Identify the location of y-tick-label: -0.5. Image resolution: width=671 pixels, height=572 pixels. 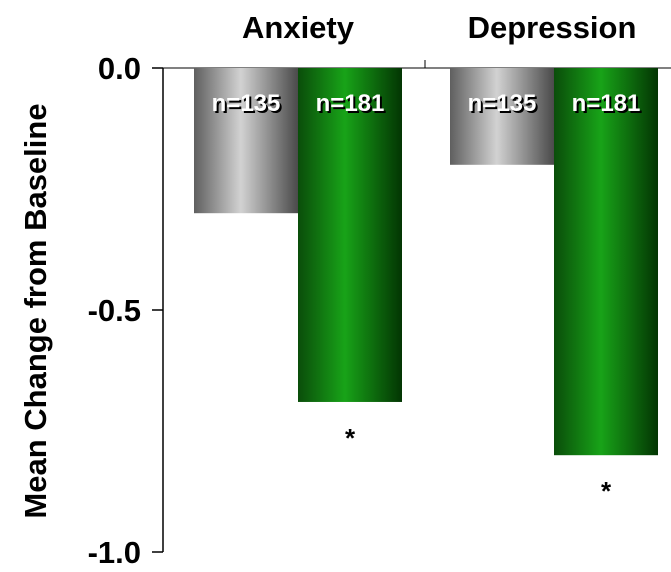
(114, 310).